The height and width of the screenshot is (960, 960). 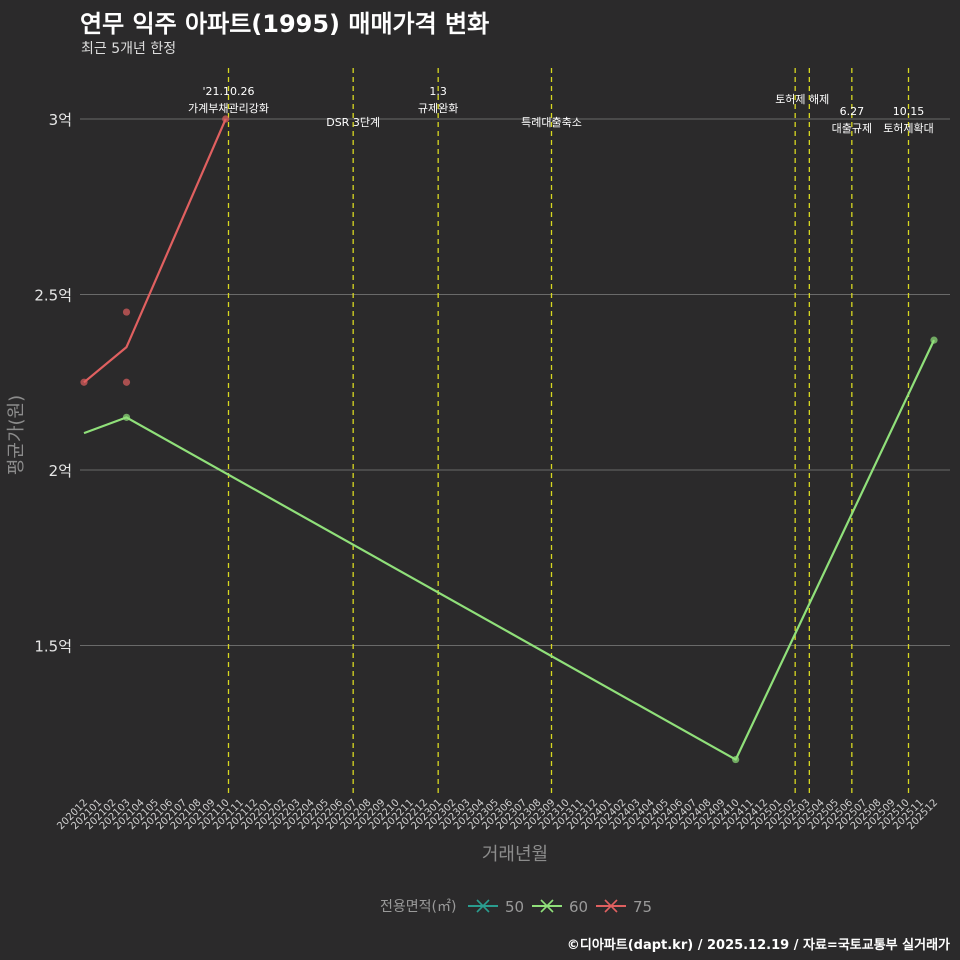 What do you see at coordinates (852, 128) in the screenshot?
I see `event-label: 대출규제` at bounding box center [852, 128].